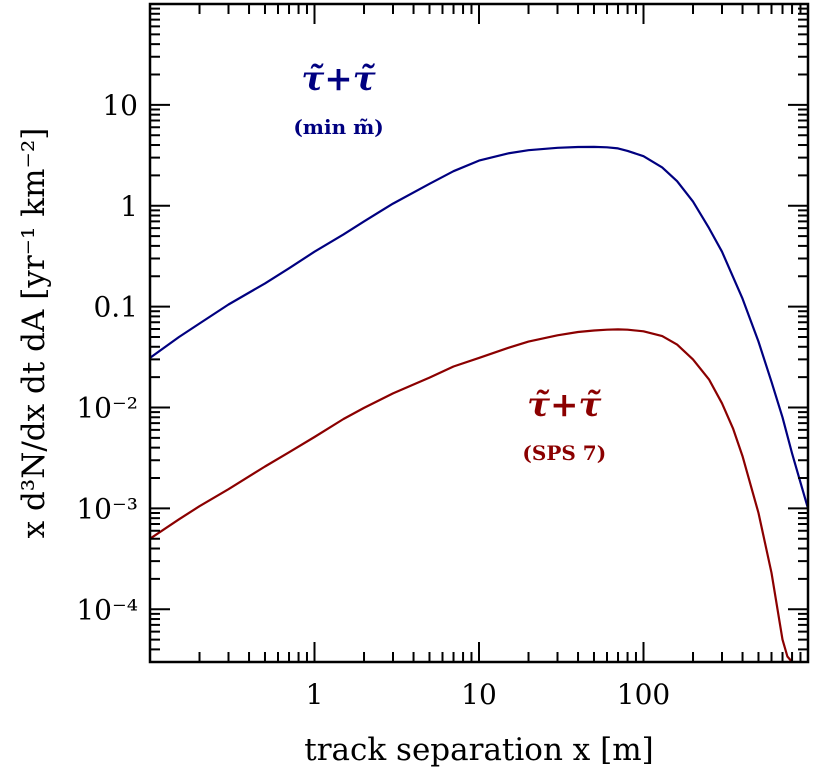 Image resolution: width=830 pixels, height=776 pixels. I want to click on y-tick-label: 0.1, so click(115, 307).